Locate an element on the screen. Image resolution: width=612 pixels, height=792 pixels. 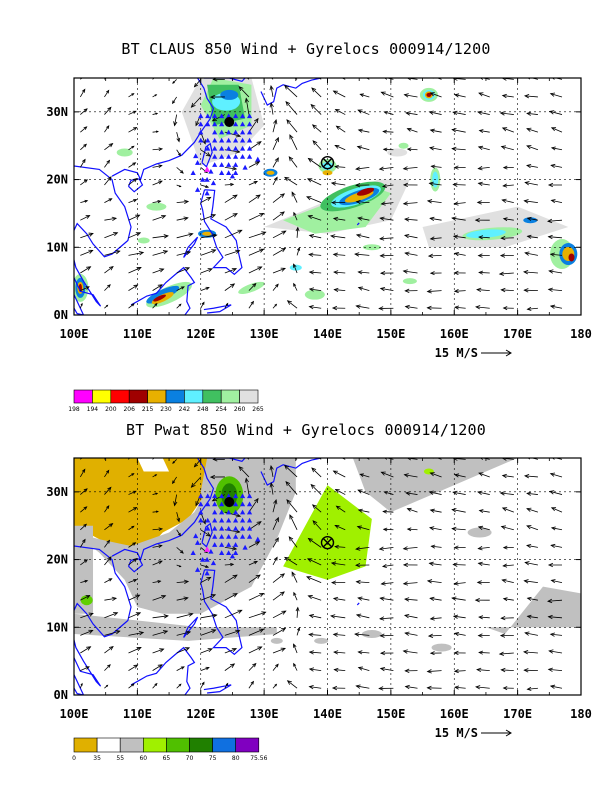
colorbar-label: 80 is located at coordinates (236, 758).